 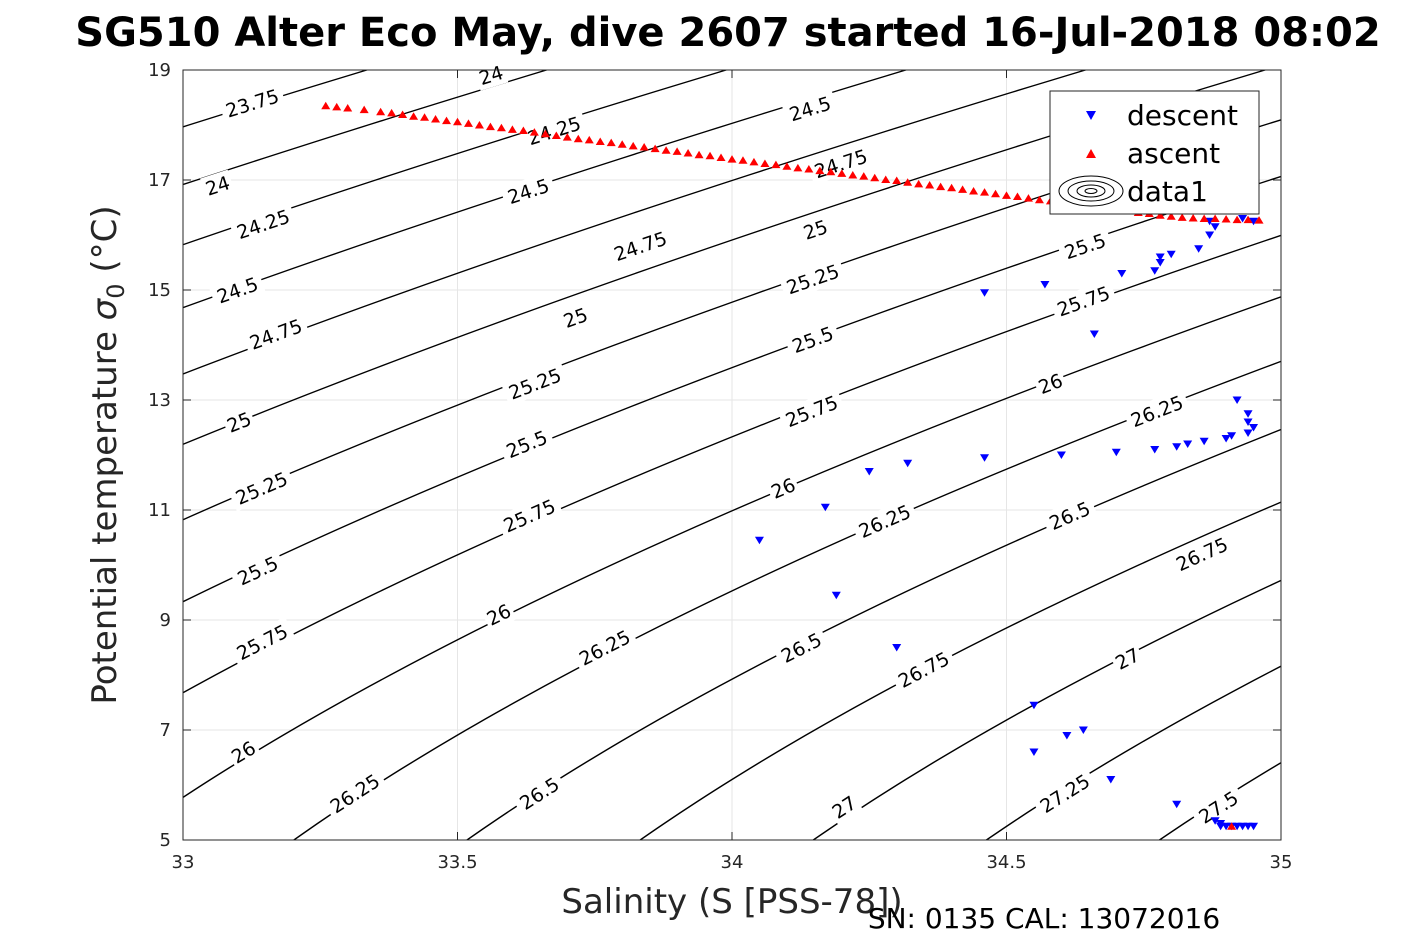 I want to click on x-tick-label: 33, so click(x=183, y=862).